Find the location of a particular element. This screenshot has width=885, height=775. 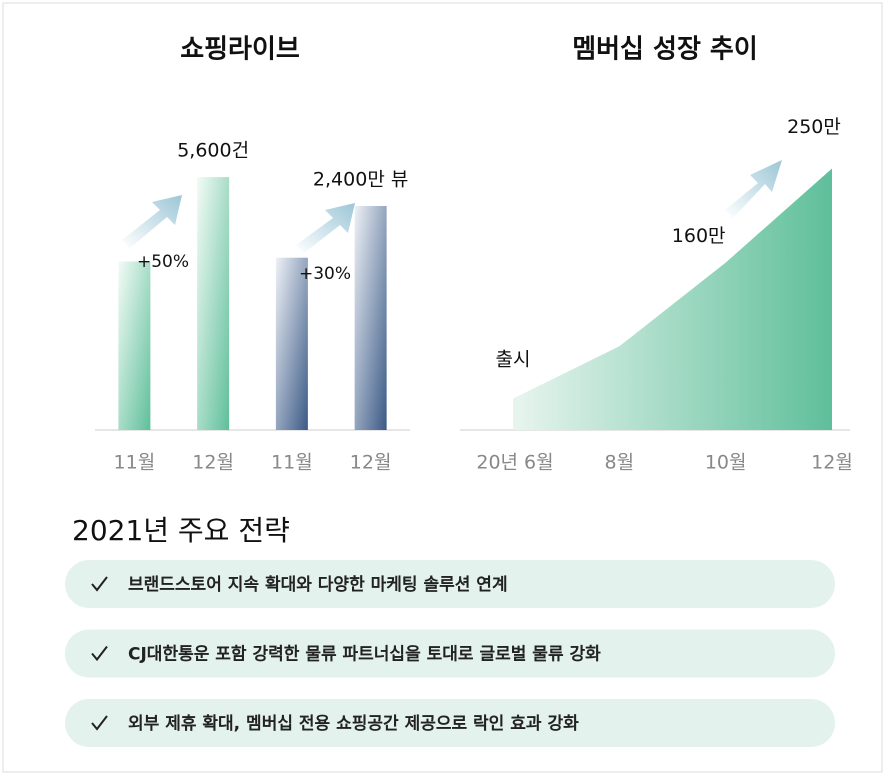

value-label: 250만 is located at coordinates (814, 127).